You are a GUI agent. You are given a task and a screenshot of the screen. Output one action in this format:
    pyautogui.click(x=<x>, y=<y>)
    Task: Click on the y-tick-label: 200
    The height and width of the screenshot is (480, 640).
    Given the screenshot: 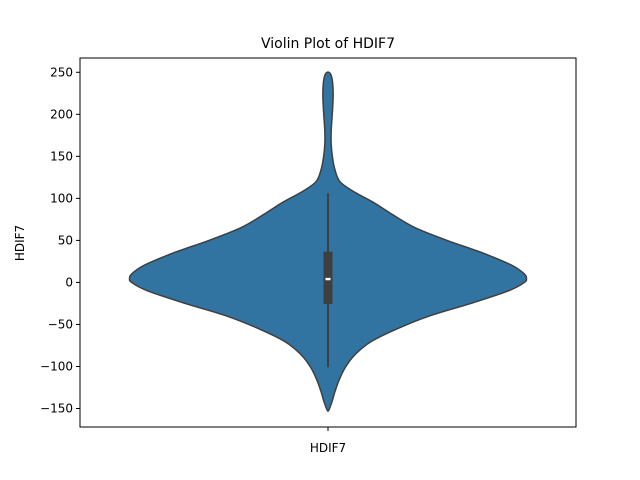 What is the action you would take?
    pyautogui.click(x=61, y=114)
    